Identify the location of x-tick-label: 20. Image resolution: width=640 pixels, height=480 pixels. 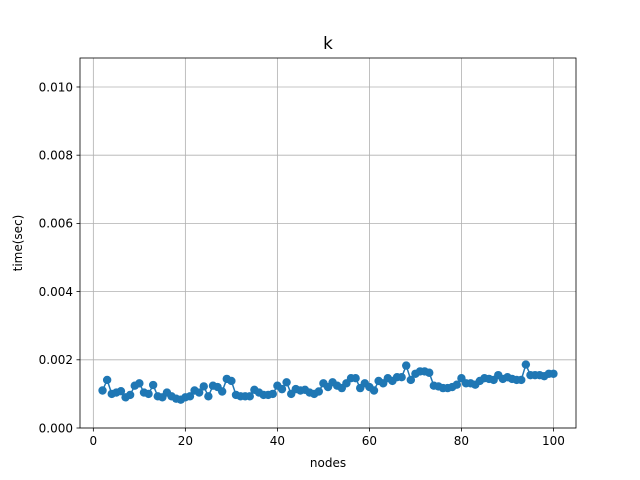
(185, 441).